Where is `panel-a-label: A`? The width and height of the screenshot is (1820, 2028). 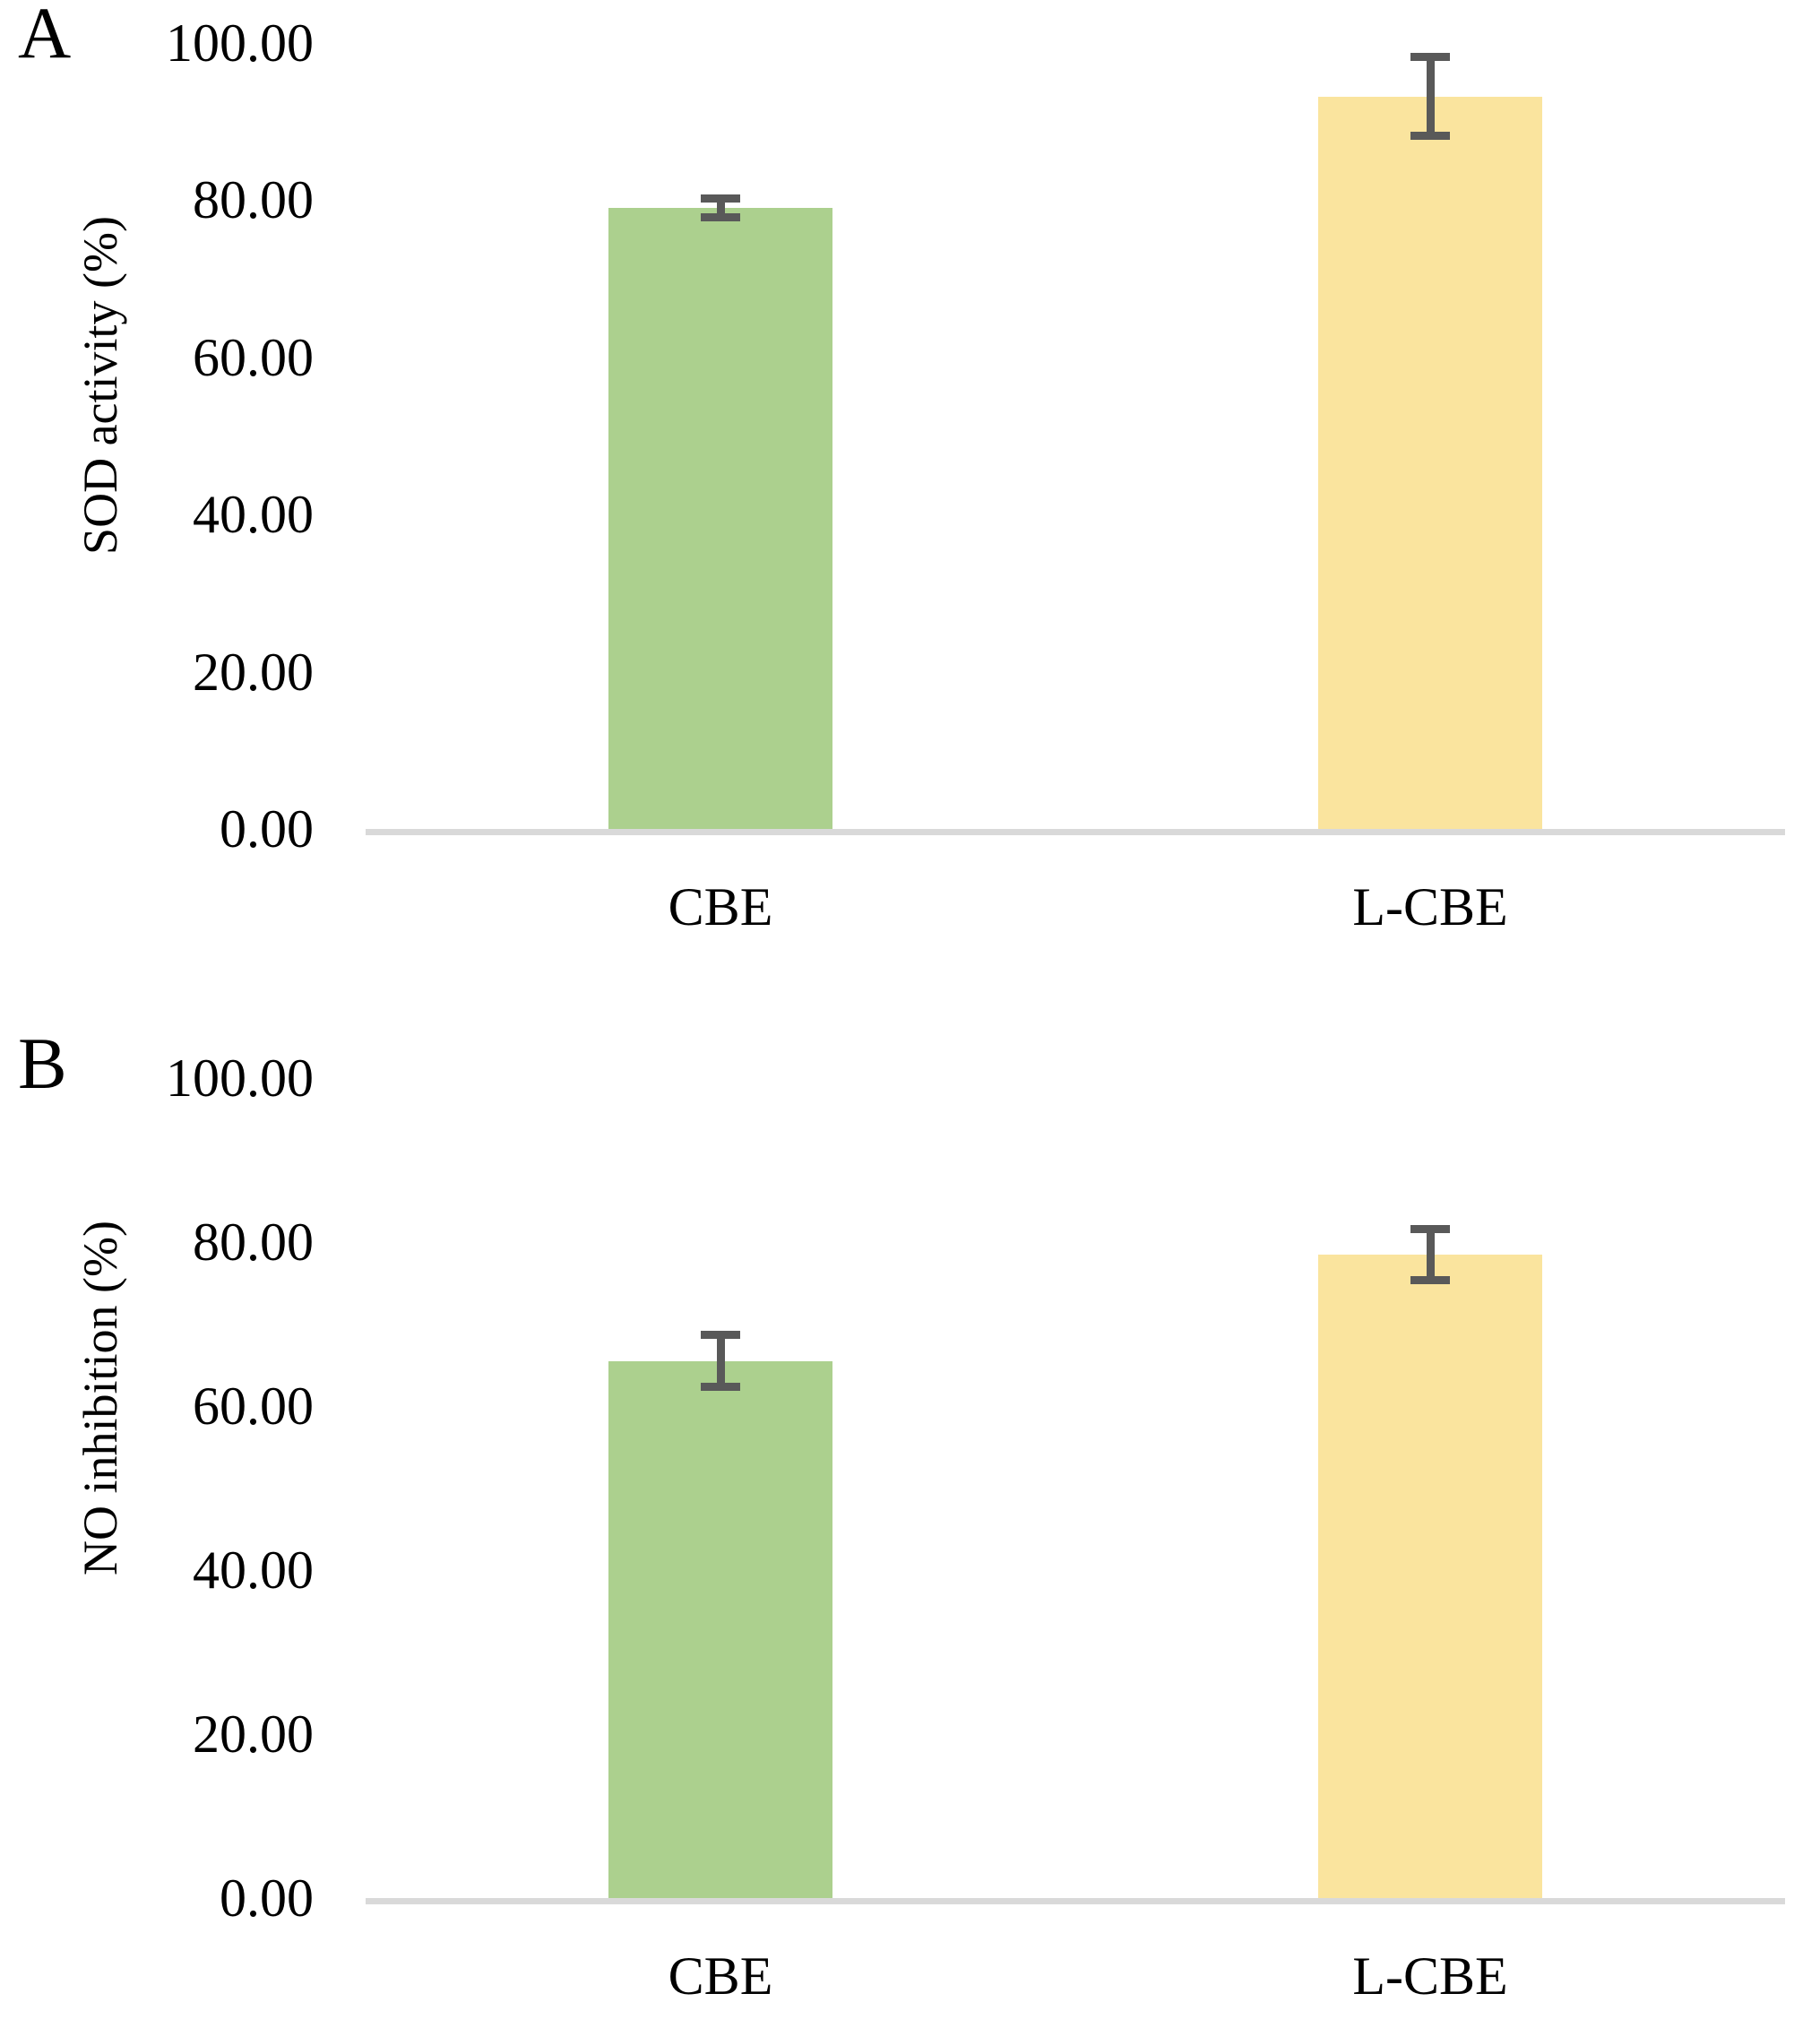
panel-a-label: A is located at coordinates (45, 36).